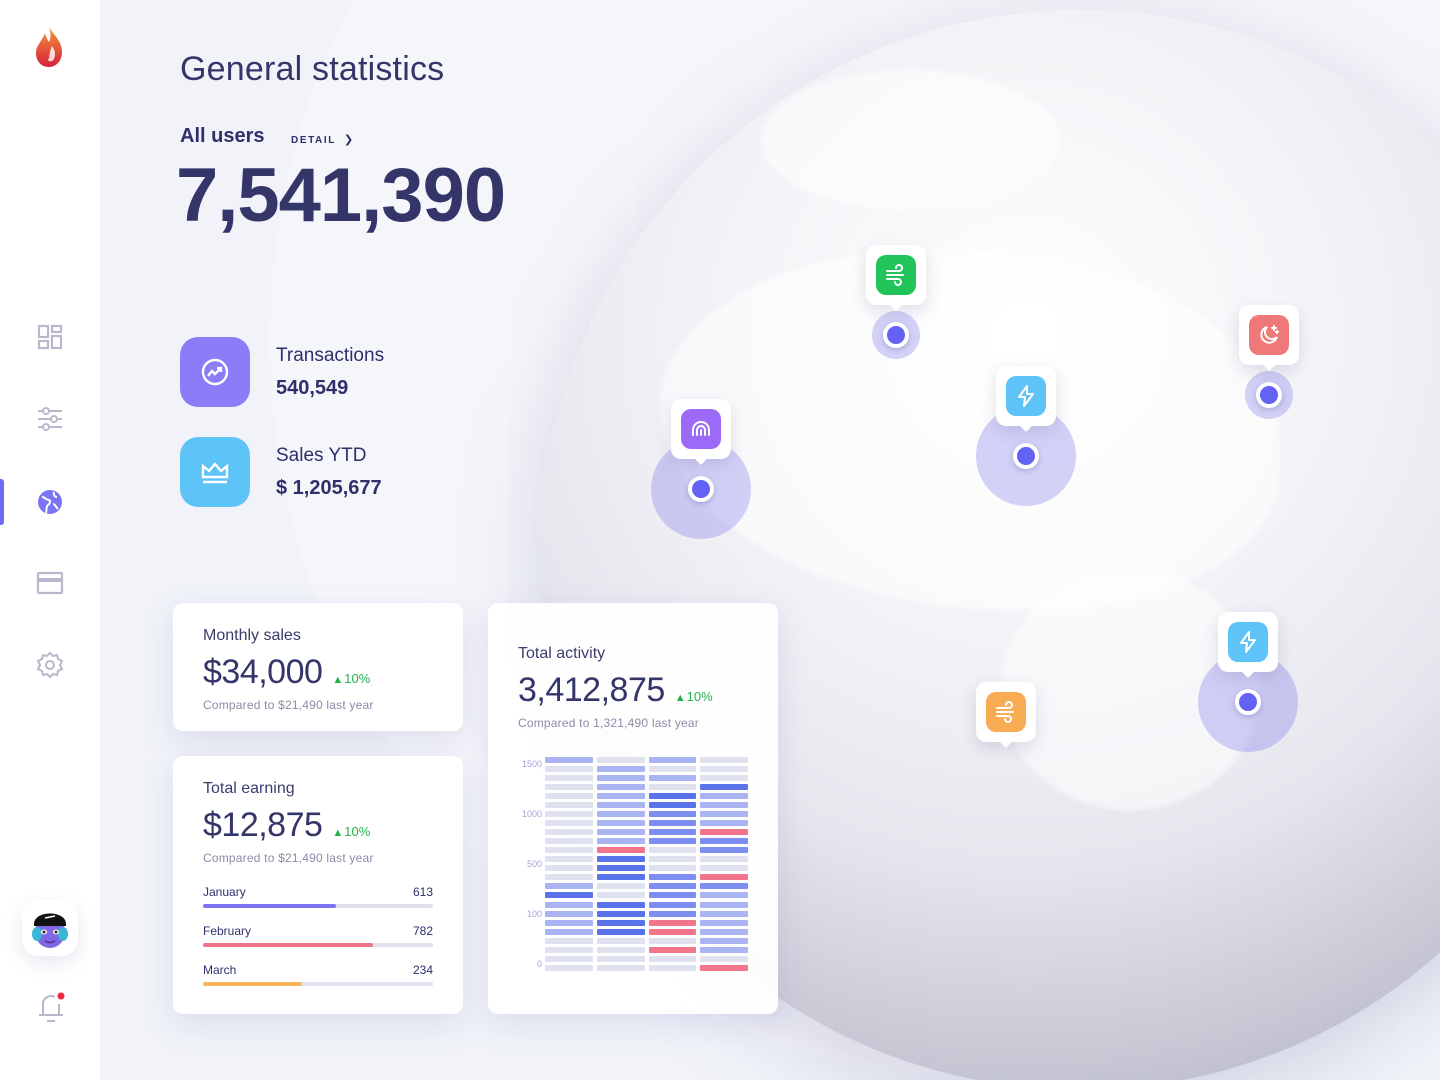 This screenshot has height=1080, width=1440. Describe the element at coordinates (50, 583) in the screenshot. I see `sidebar-item-payments` at that location.